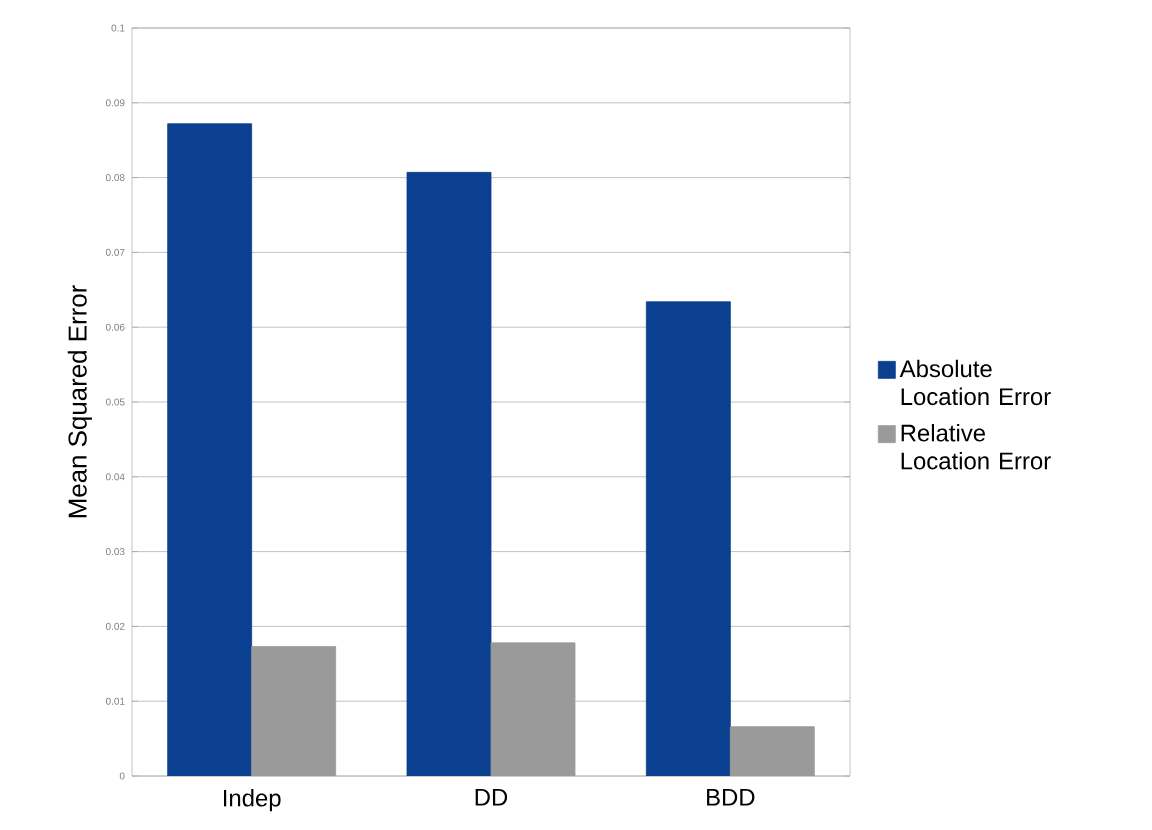  What do you see at coordinates (79, 401) in the screenshot?
I see `y-axis-title: Mean Squared Error` at bounding box center [79, 401].